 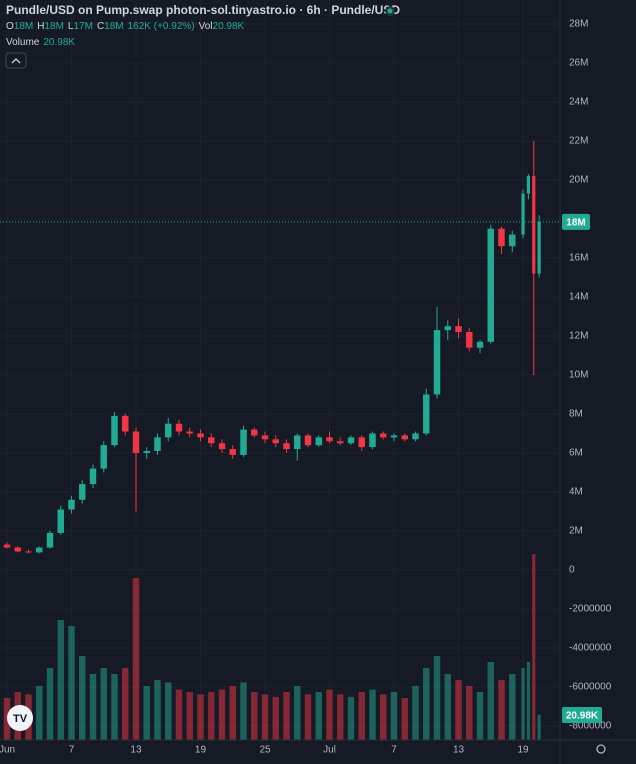 I want to click on y-tick-label: 4M, so click(x=576, y=492).